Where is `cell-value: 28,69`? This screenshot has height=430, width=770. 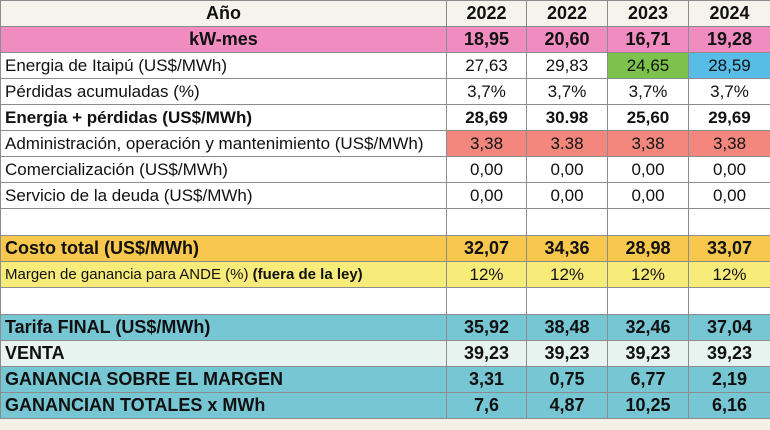
cell-value: 28,69 is located at coordinates (486, 117).